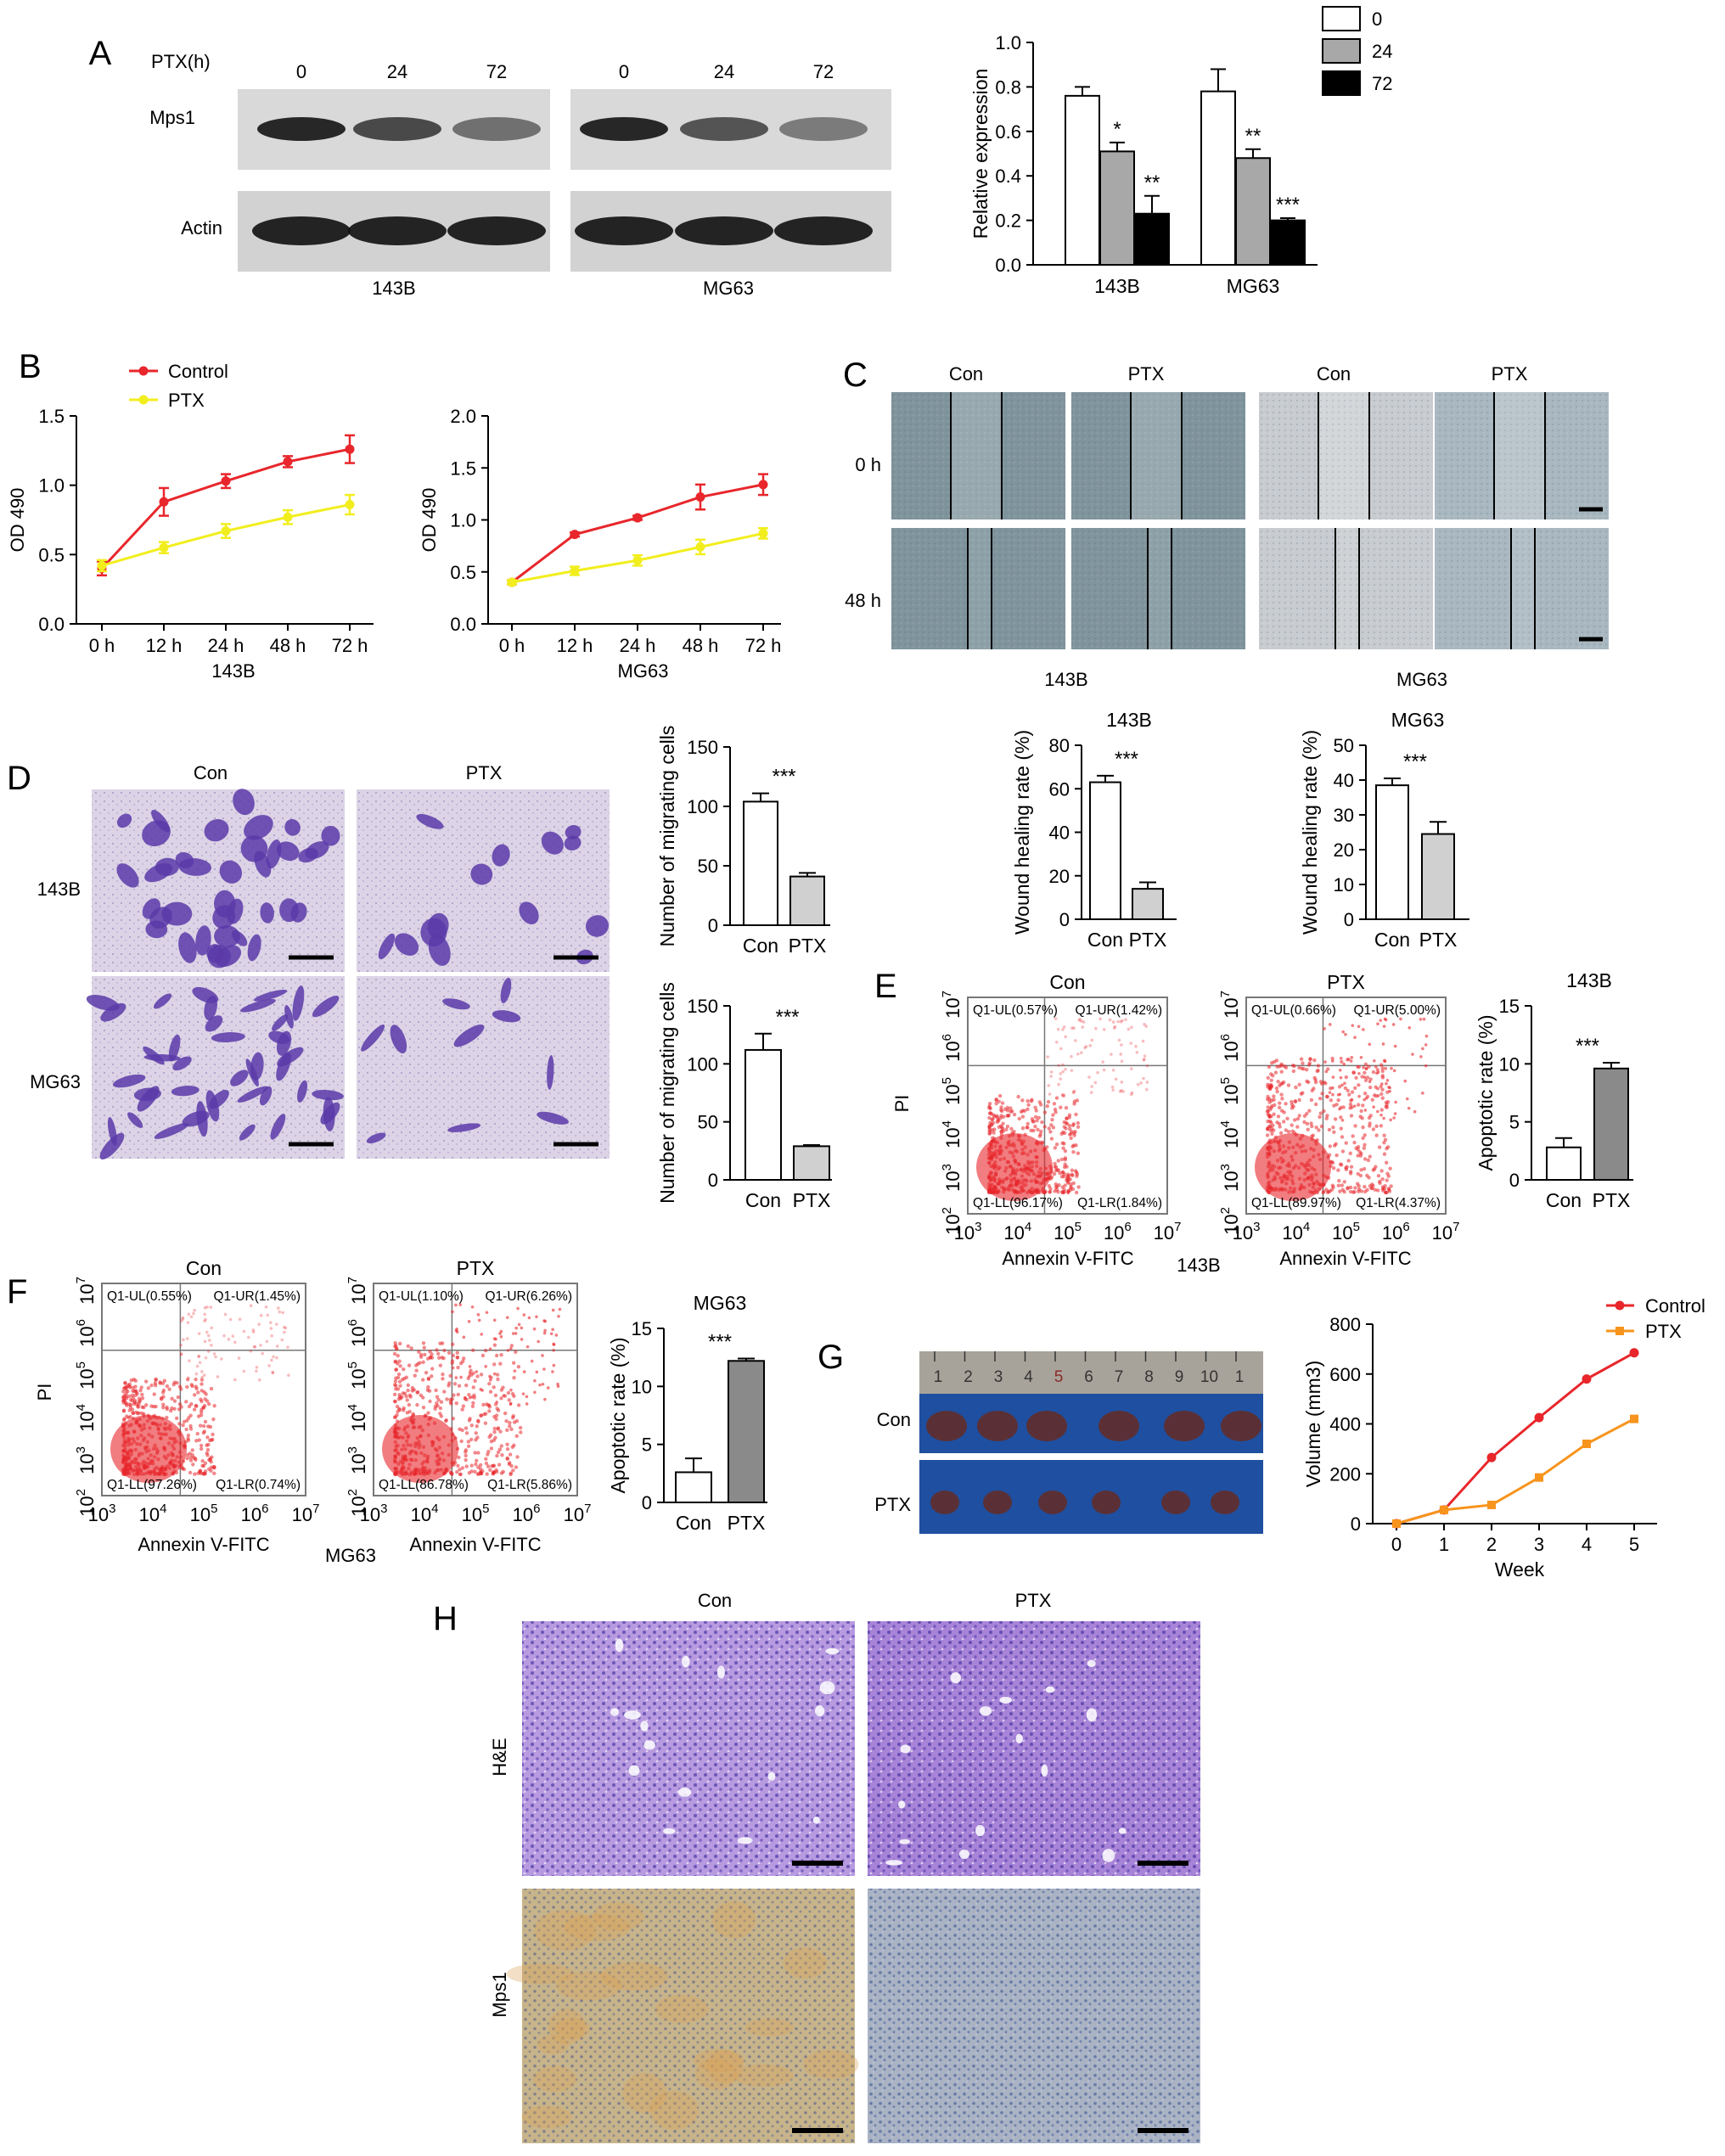  I want to click on y-tick-label: 0, so click(1349, 919).